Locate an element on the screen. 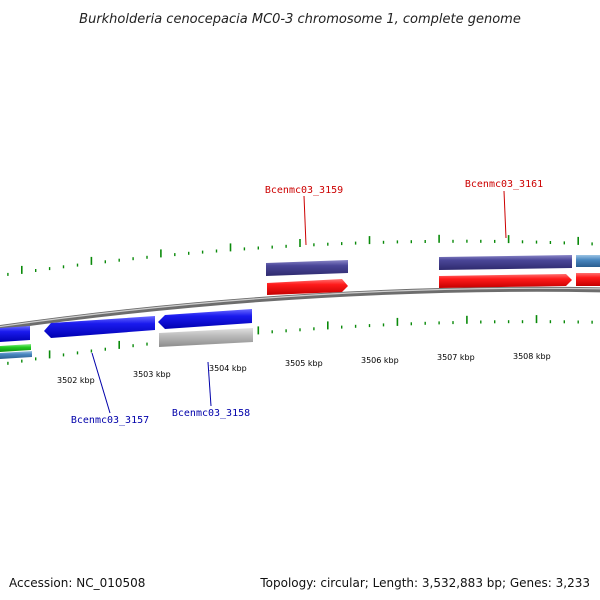 This screenshot has width=600, height=600. gene-label-bcenmc03-3157: Bcenmc03_3157 is located at coordinates (110, 420).